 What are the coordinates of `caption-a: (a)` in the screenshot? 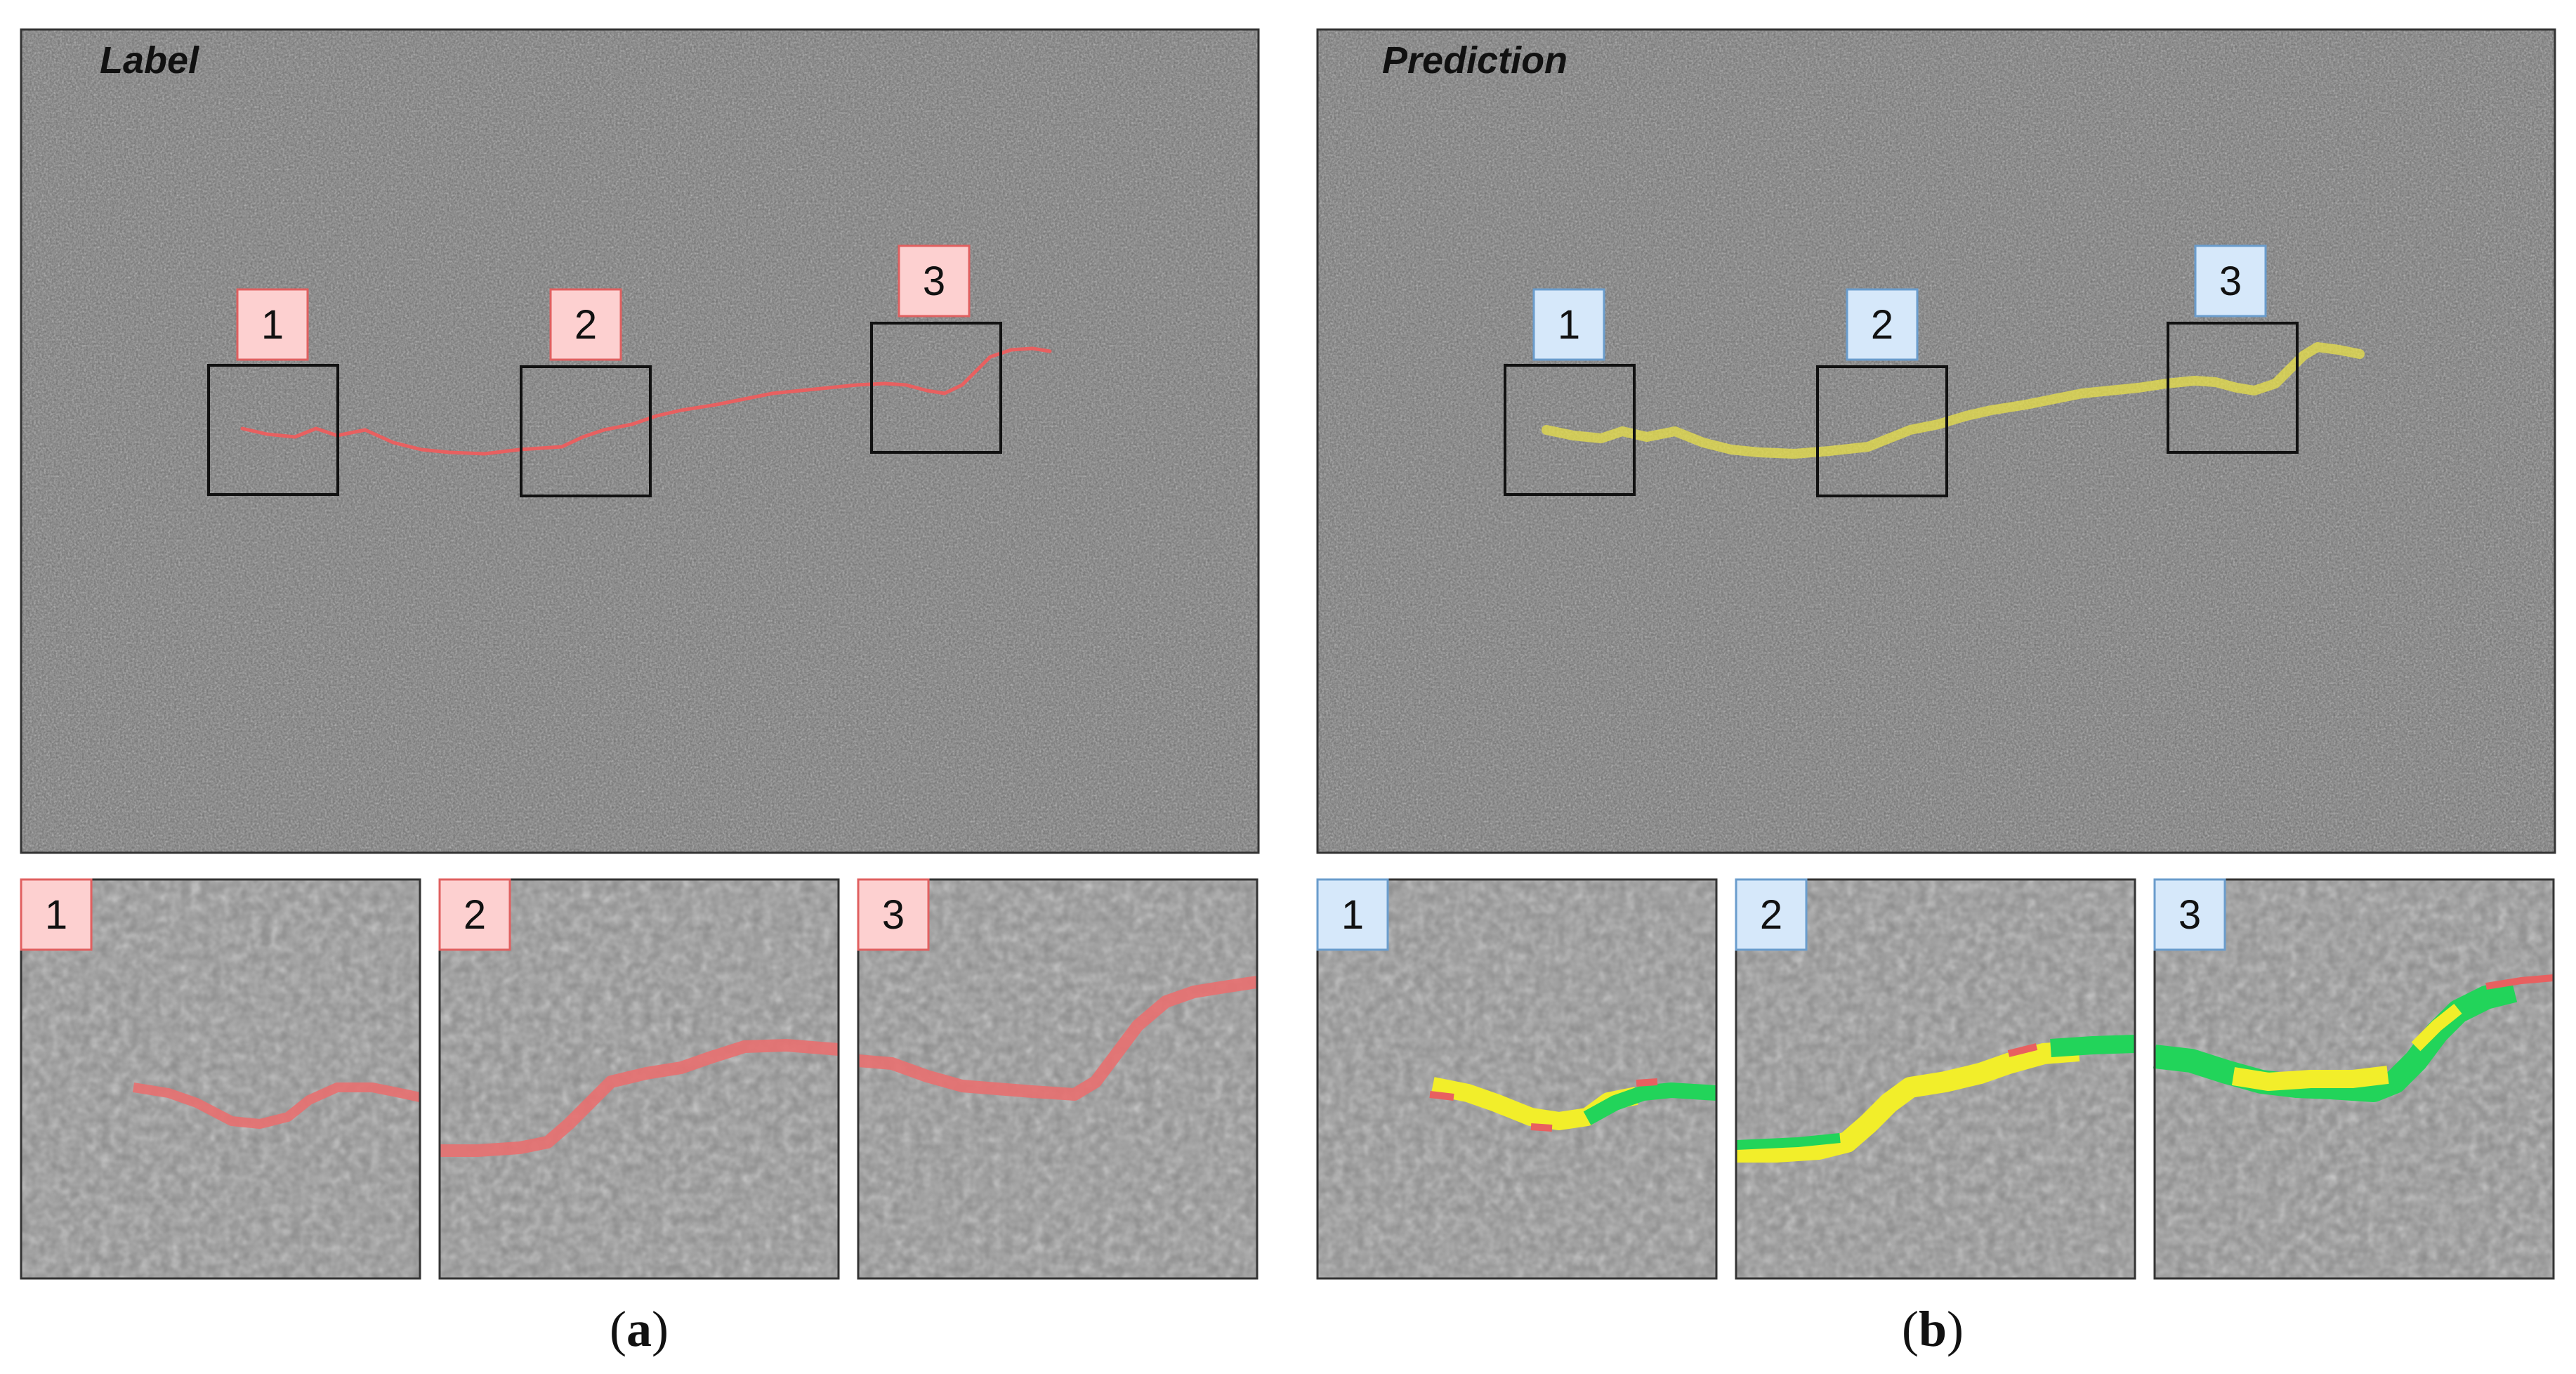 It's located at (639, 1329).